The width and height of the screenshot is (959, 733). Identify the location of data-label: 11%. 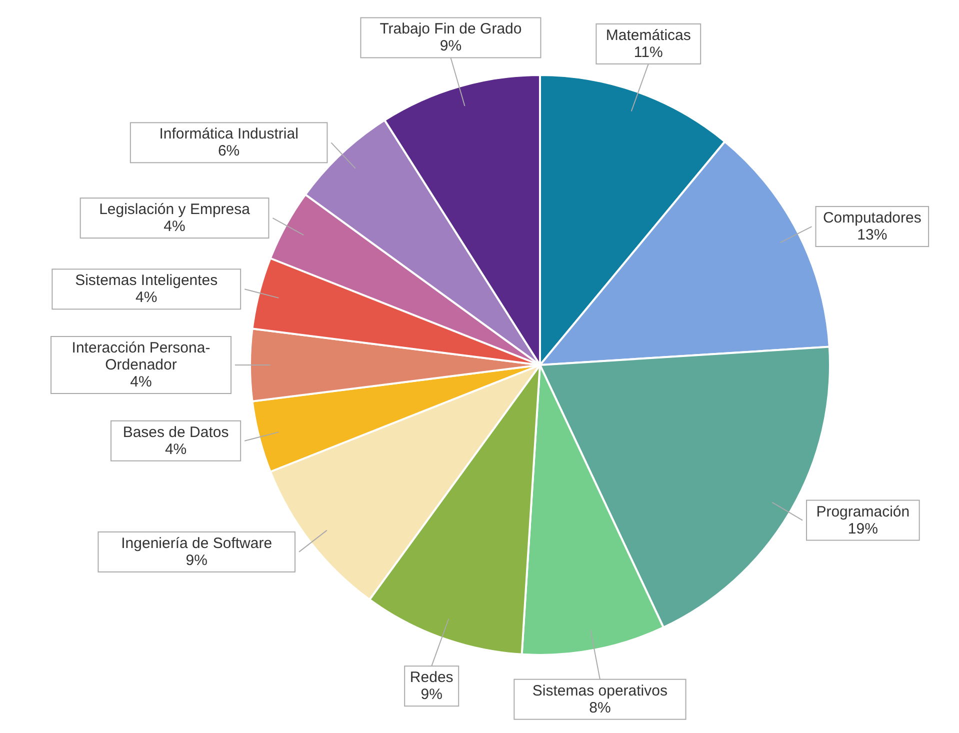
(648, 52).